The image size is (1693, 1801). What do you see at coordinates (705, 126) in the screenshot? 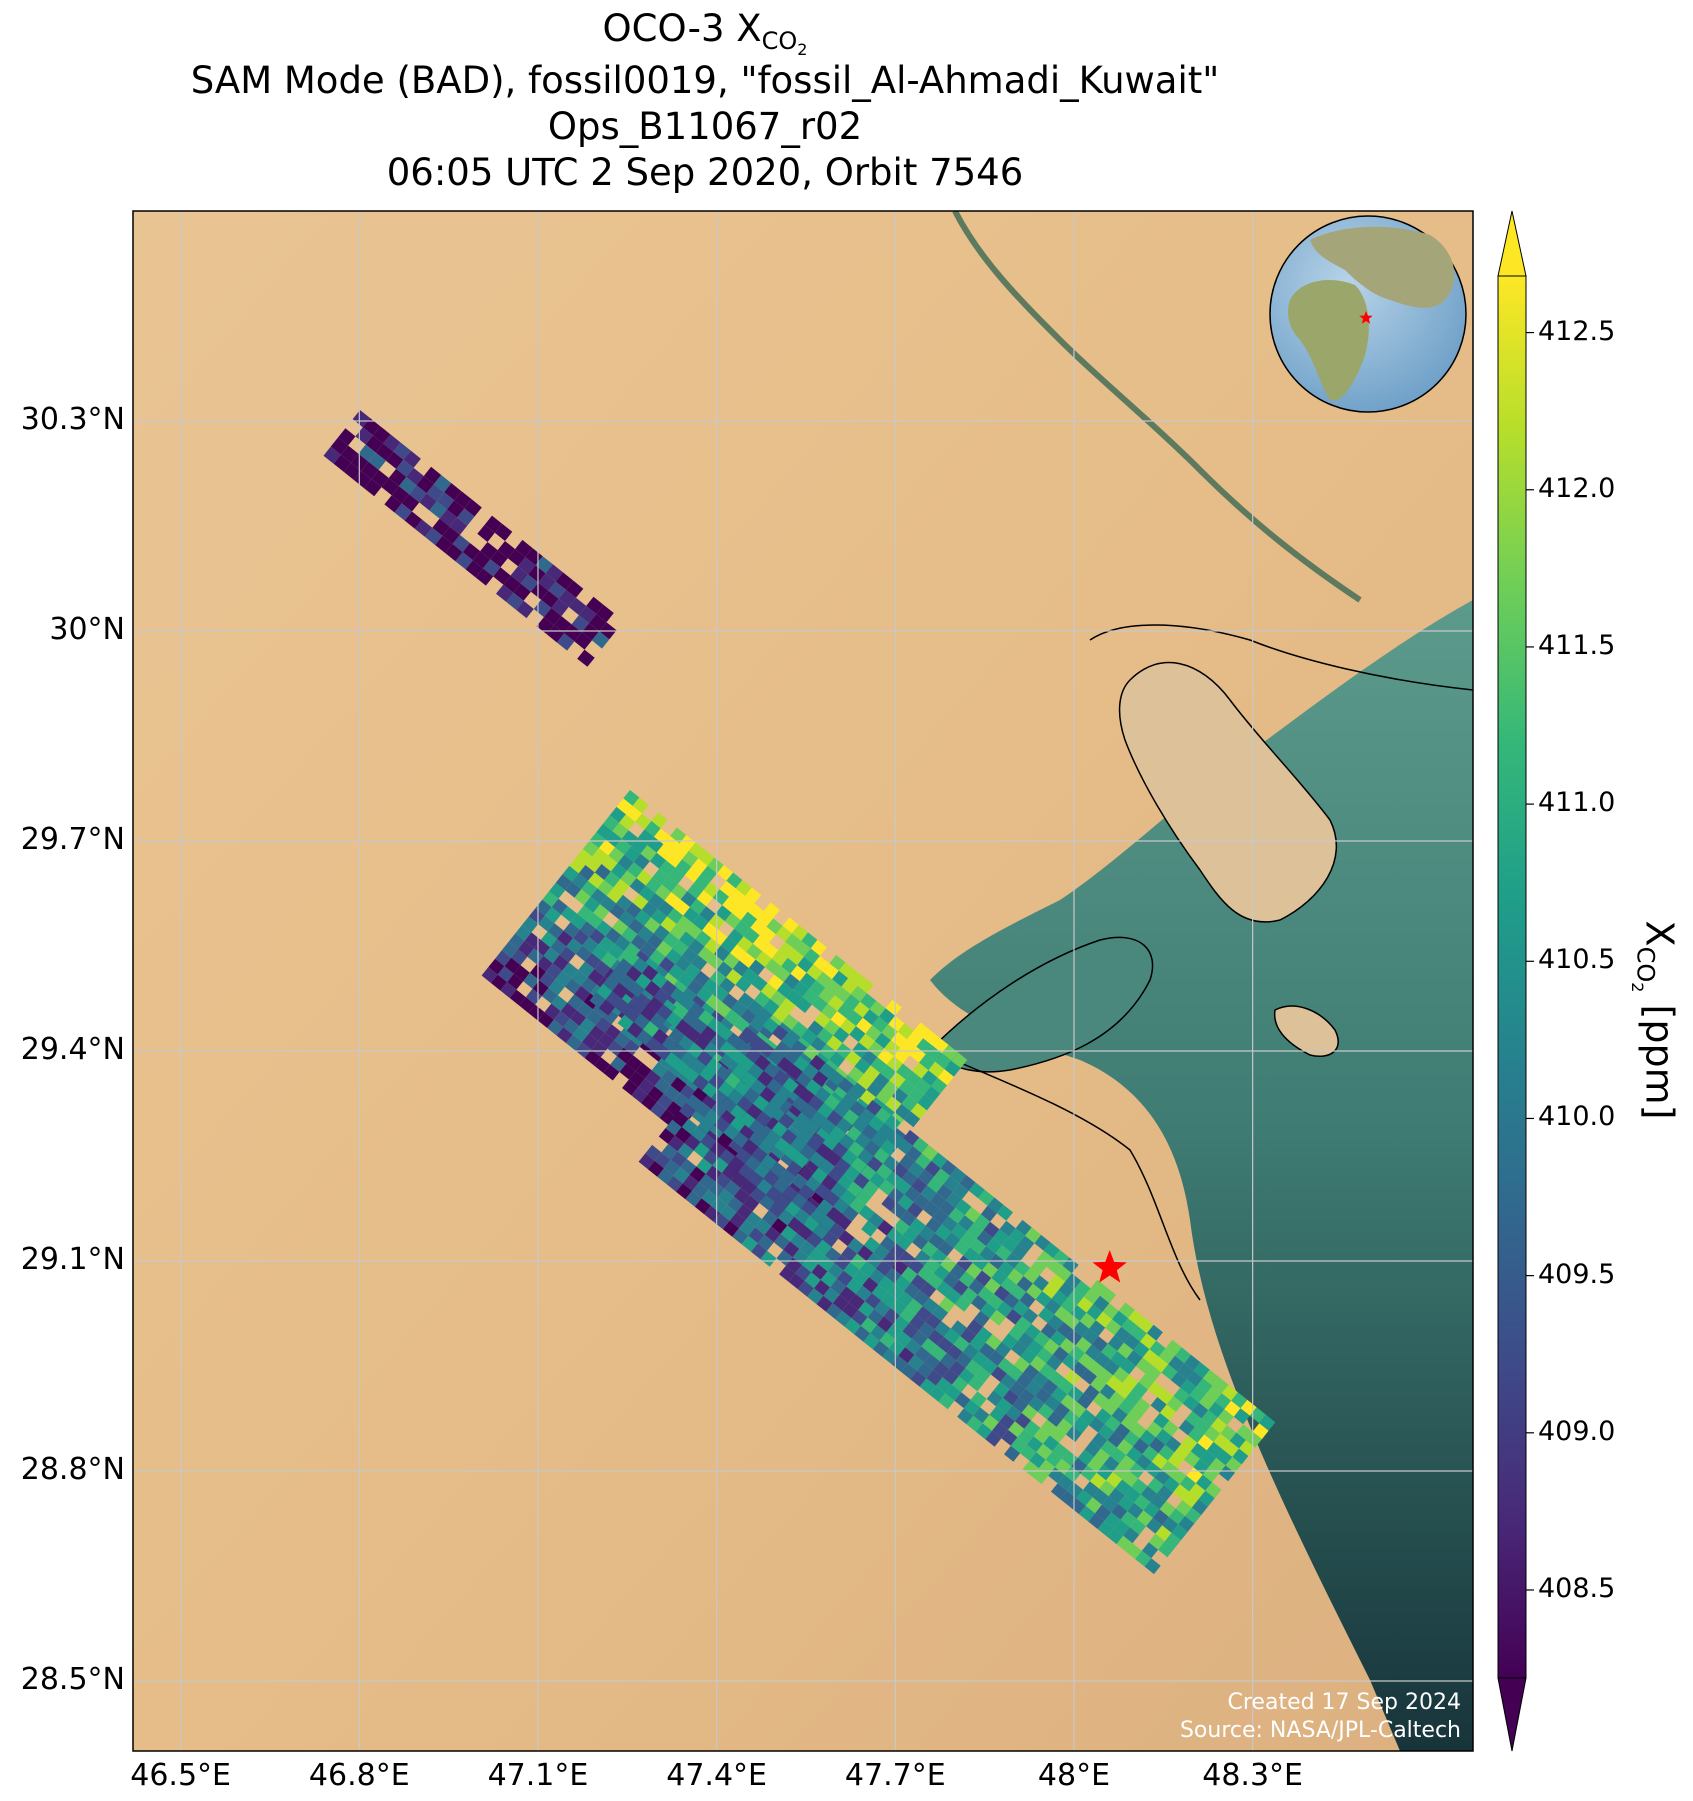
I see `figure-title-line3: Ops_B11067_r02` at bounding box center [705, 126].